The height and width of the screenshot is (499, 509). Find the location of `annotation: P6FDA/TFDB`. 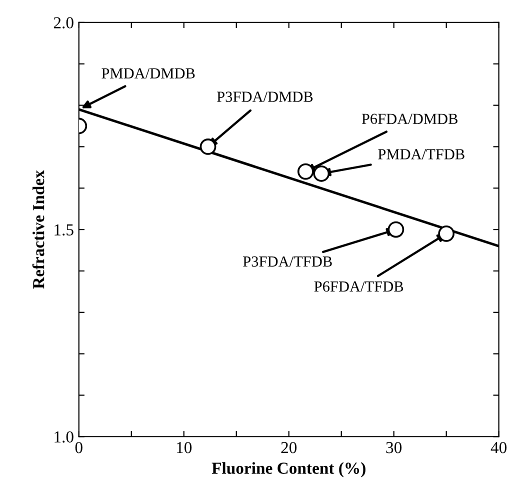

annotation: P6FDA/TFDB is located at coordinates (359, 286).